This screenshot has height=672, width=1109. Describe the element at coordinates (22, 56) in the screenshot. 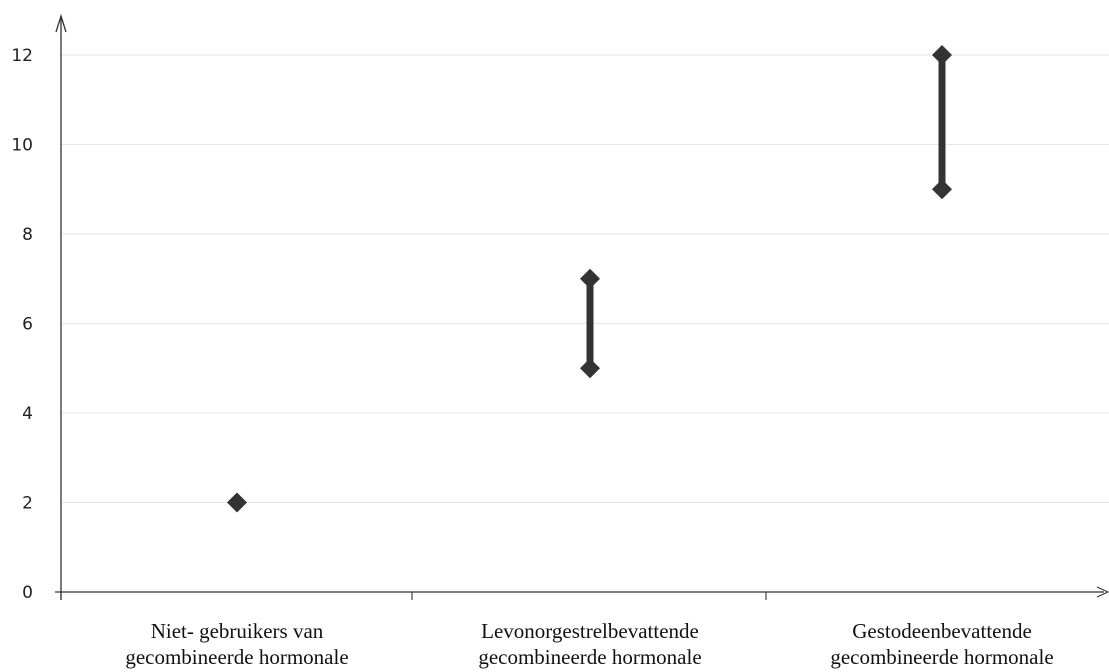

I see `y-tick-label: 12` at that location.